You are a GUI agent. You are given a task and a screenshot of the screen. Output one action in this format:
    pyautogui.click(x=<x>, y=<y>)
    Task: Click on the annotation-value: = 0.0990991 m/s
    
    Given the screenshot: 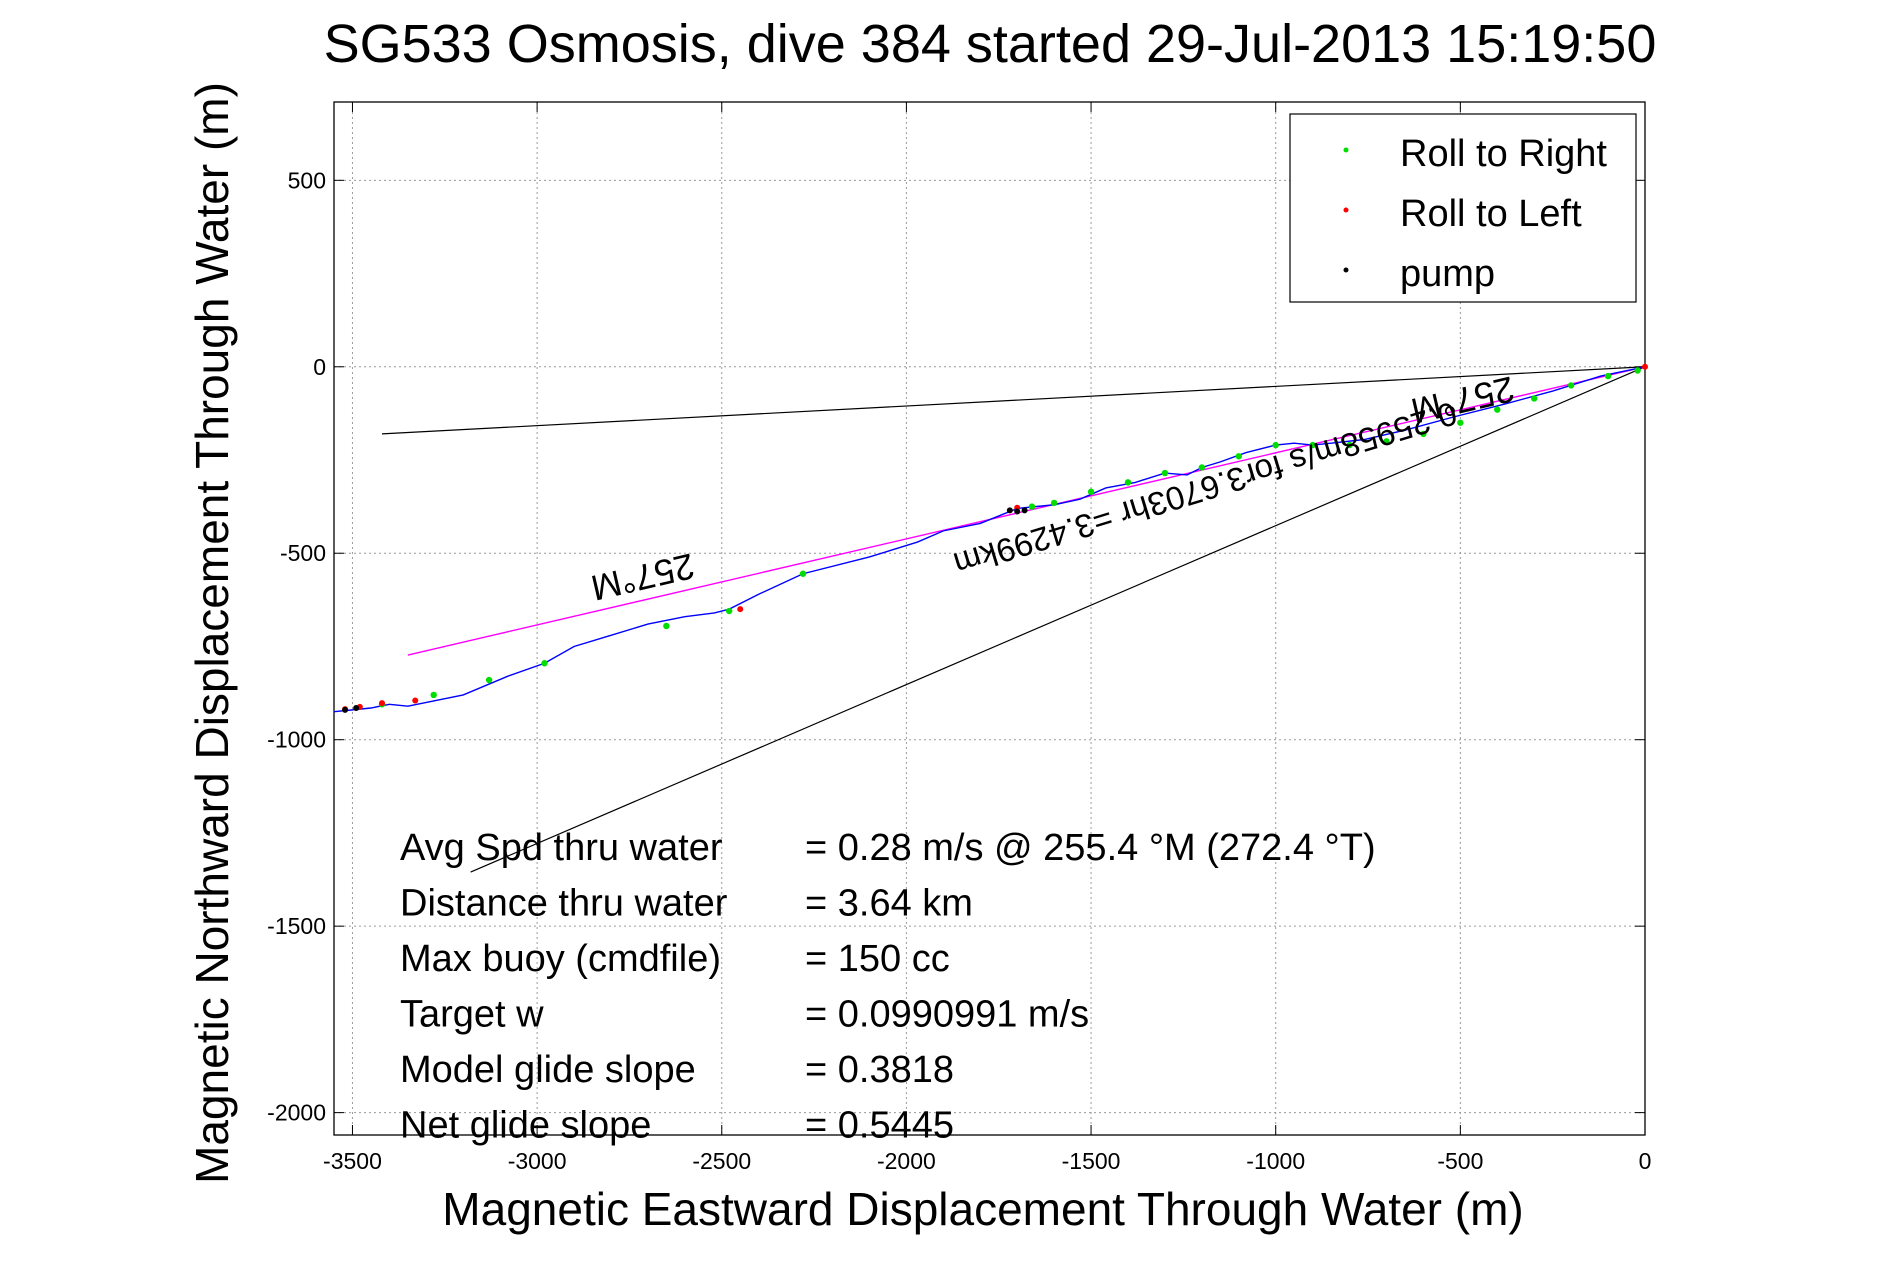 What is the action you would take?
    pyautogui.click(x=947, y=1015)
    